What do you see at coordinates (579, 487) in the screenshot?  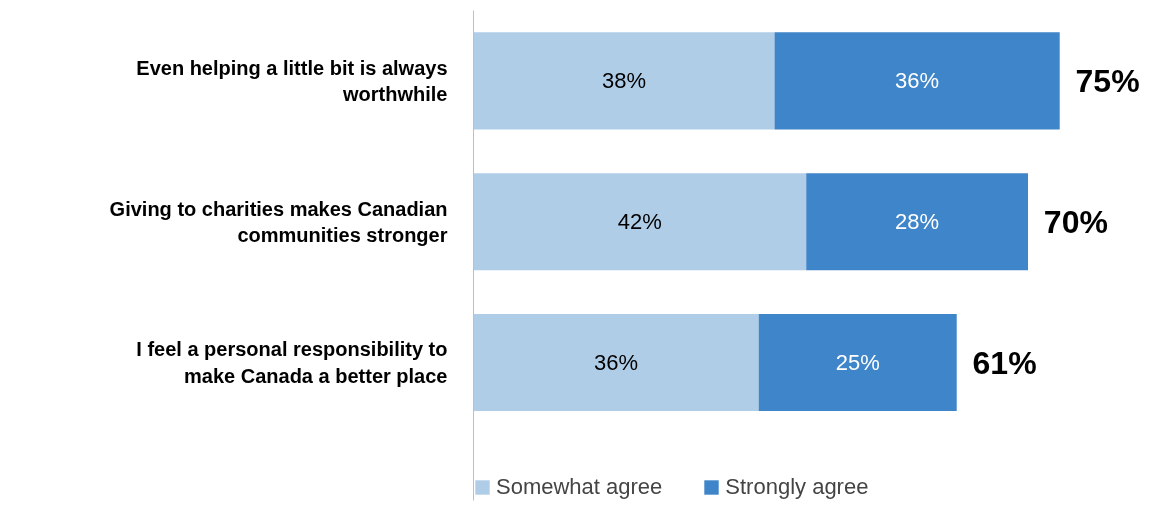 I see `legend-label: Somewhat agree` at bounding box center [579, 487].